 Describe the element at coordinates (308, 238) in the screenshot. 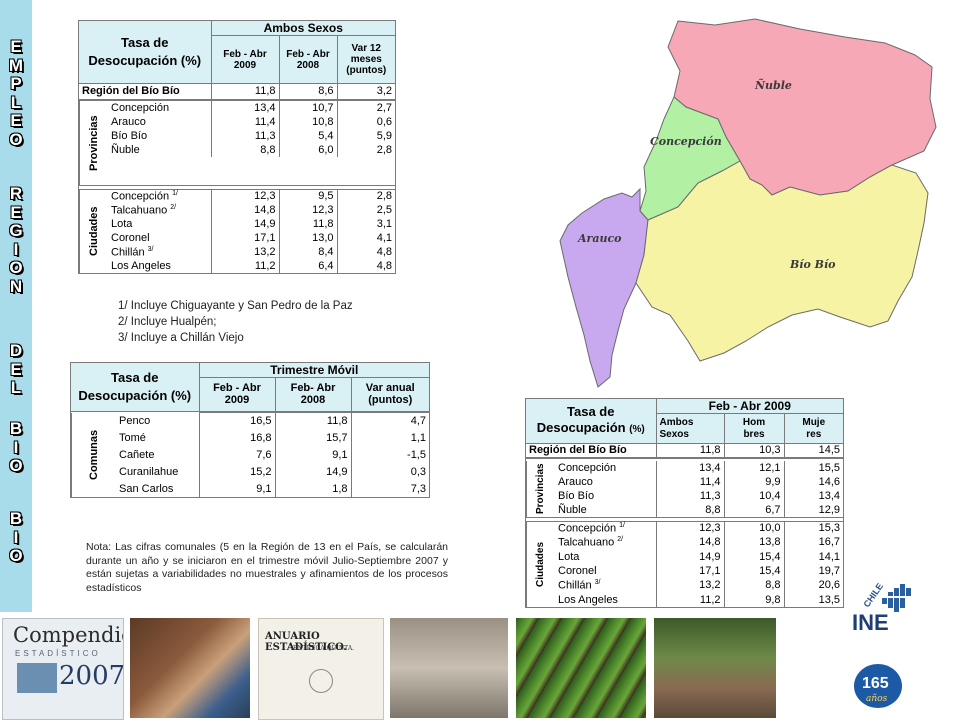

I see `cell-value: 13,0` at that location.